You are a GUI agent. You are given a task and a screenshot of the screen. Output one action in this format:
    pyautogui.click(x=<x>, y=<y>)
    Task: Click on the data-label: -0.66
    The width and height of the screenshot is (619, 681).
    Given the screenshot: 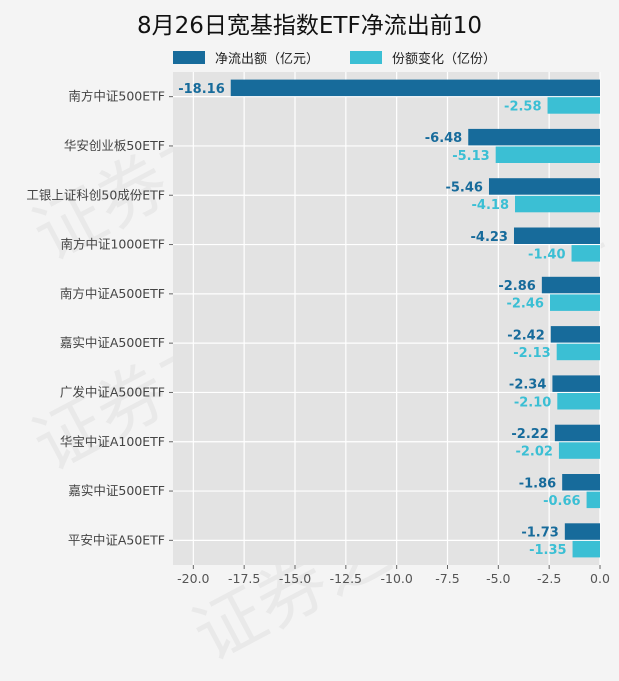 What is the action you would take?
    pyautogui.click(x=561, y=501)
    